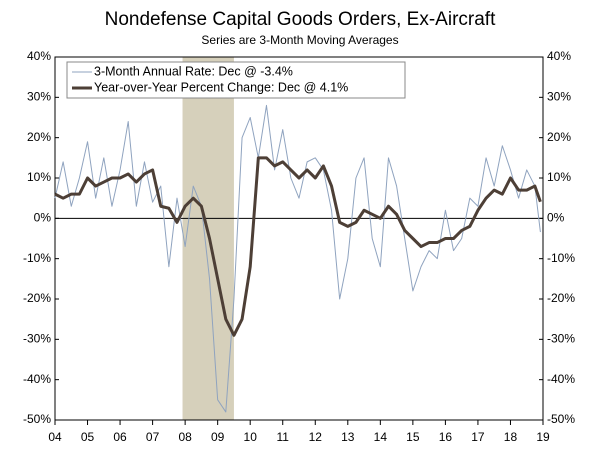  Describe the element at coordinates (55, 437) in the screenshot. I see `x-tick-label: 04` at that location.